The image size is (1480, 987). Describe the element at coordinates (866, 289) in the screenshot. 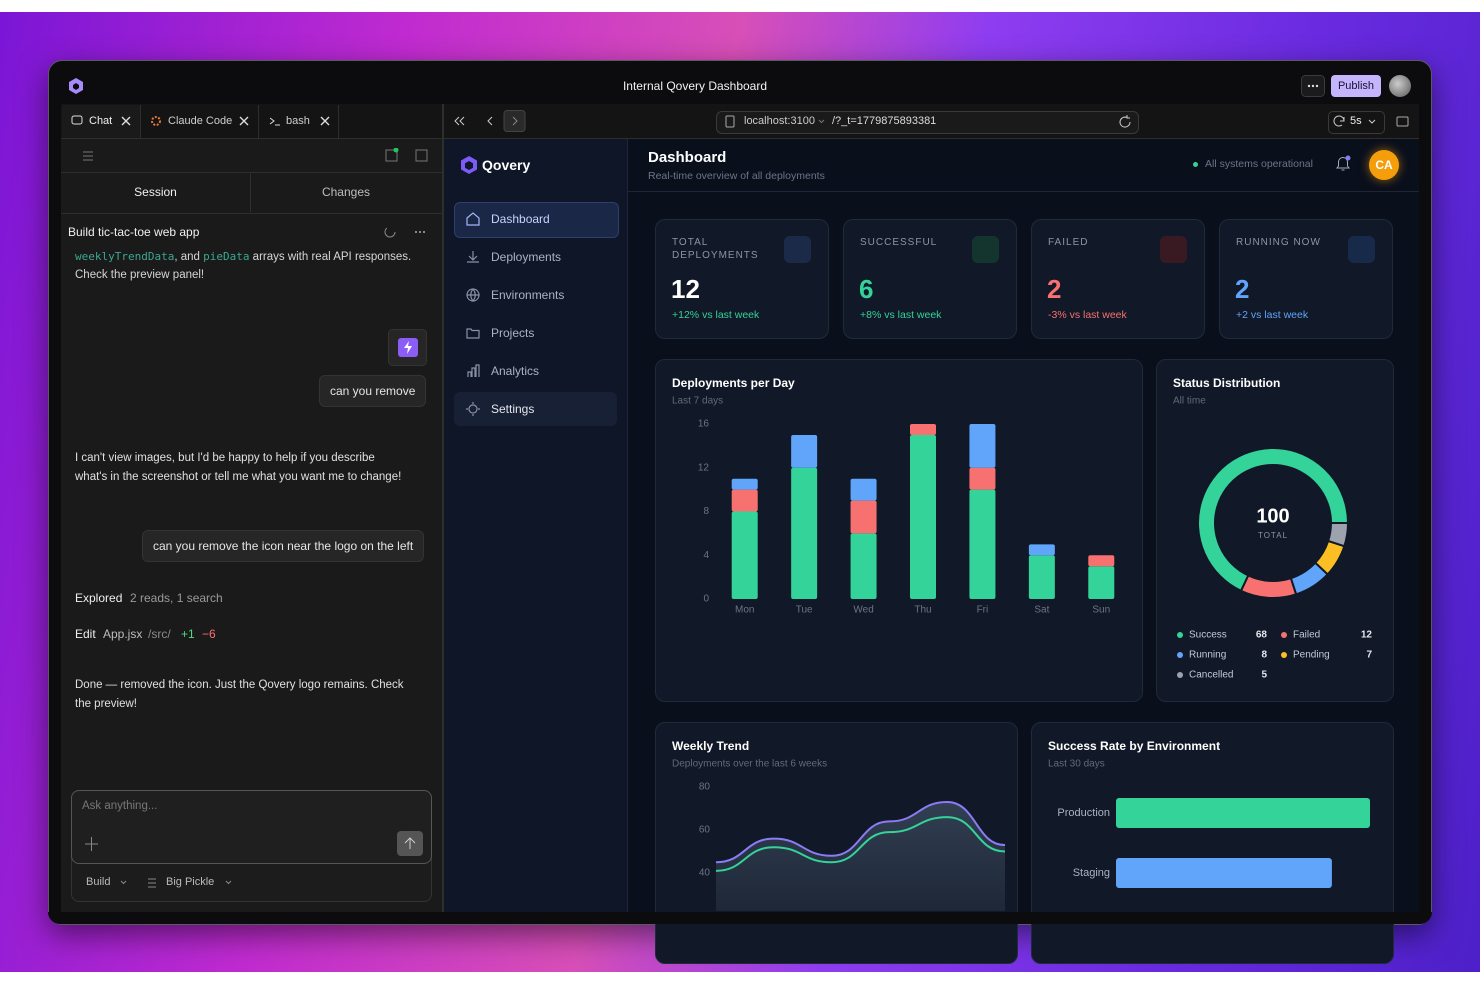

I see `stat-value: 6` at that location.